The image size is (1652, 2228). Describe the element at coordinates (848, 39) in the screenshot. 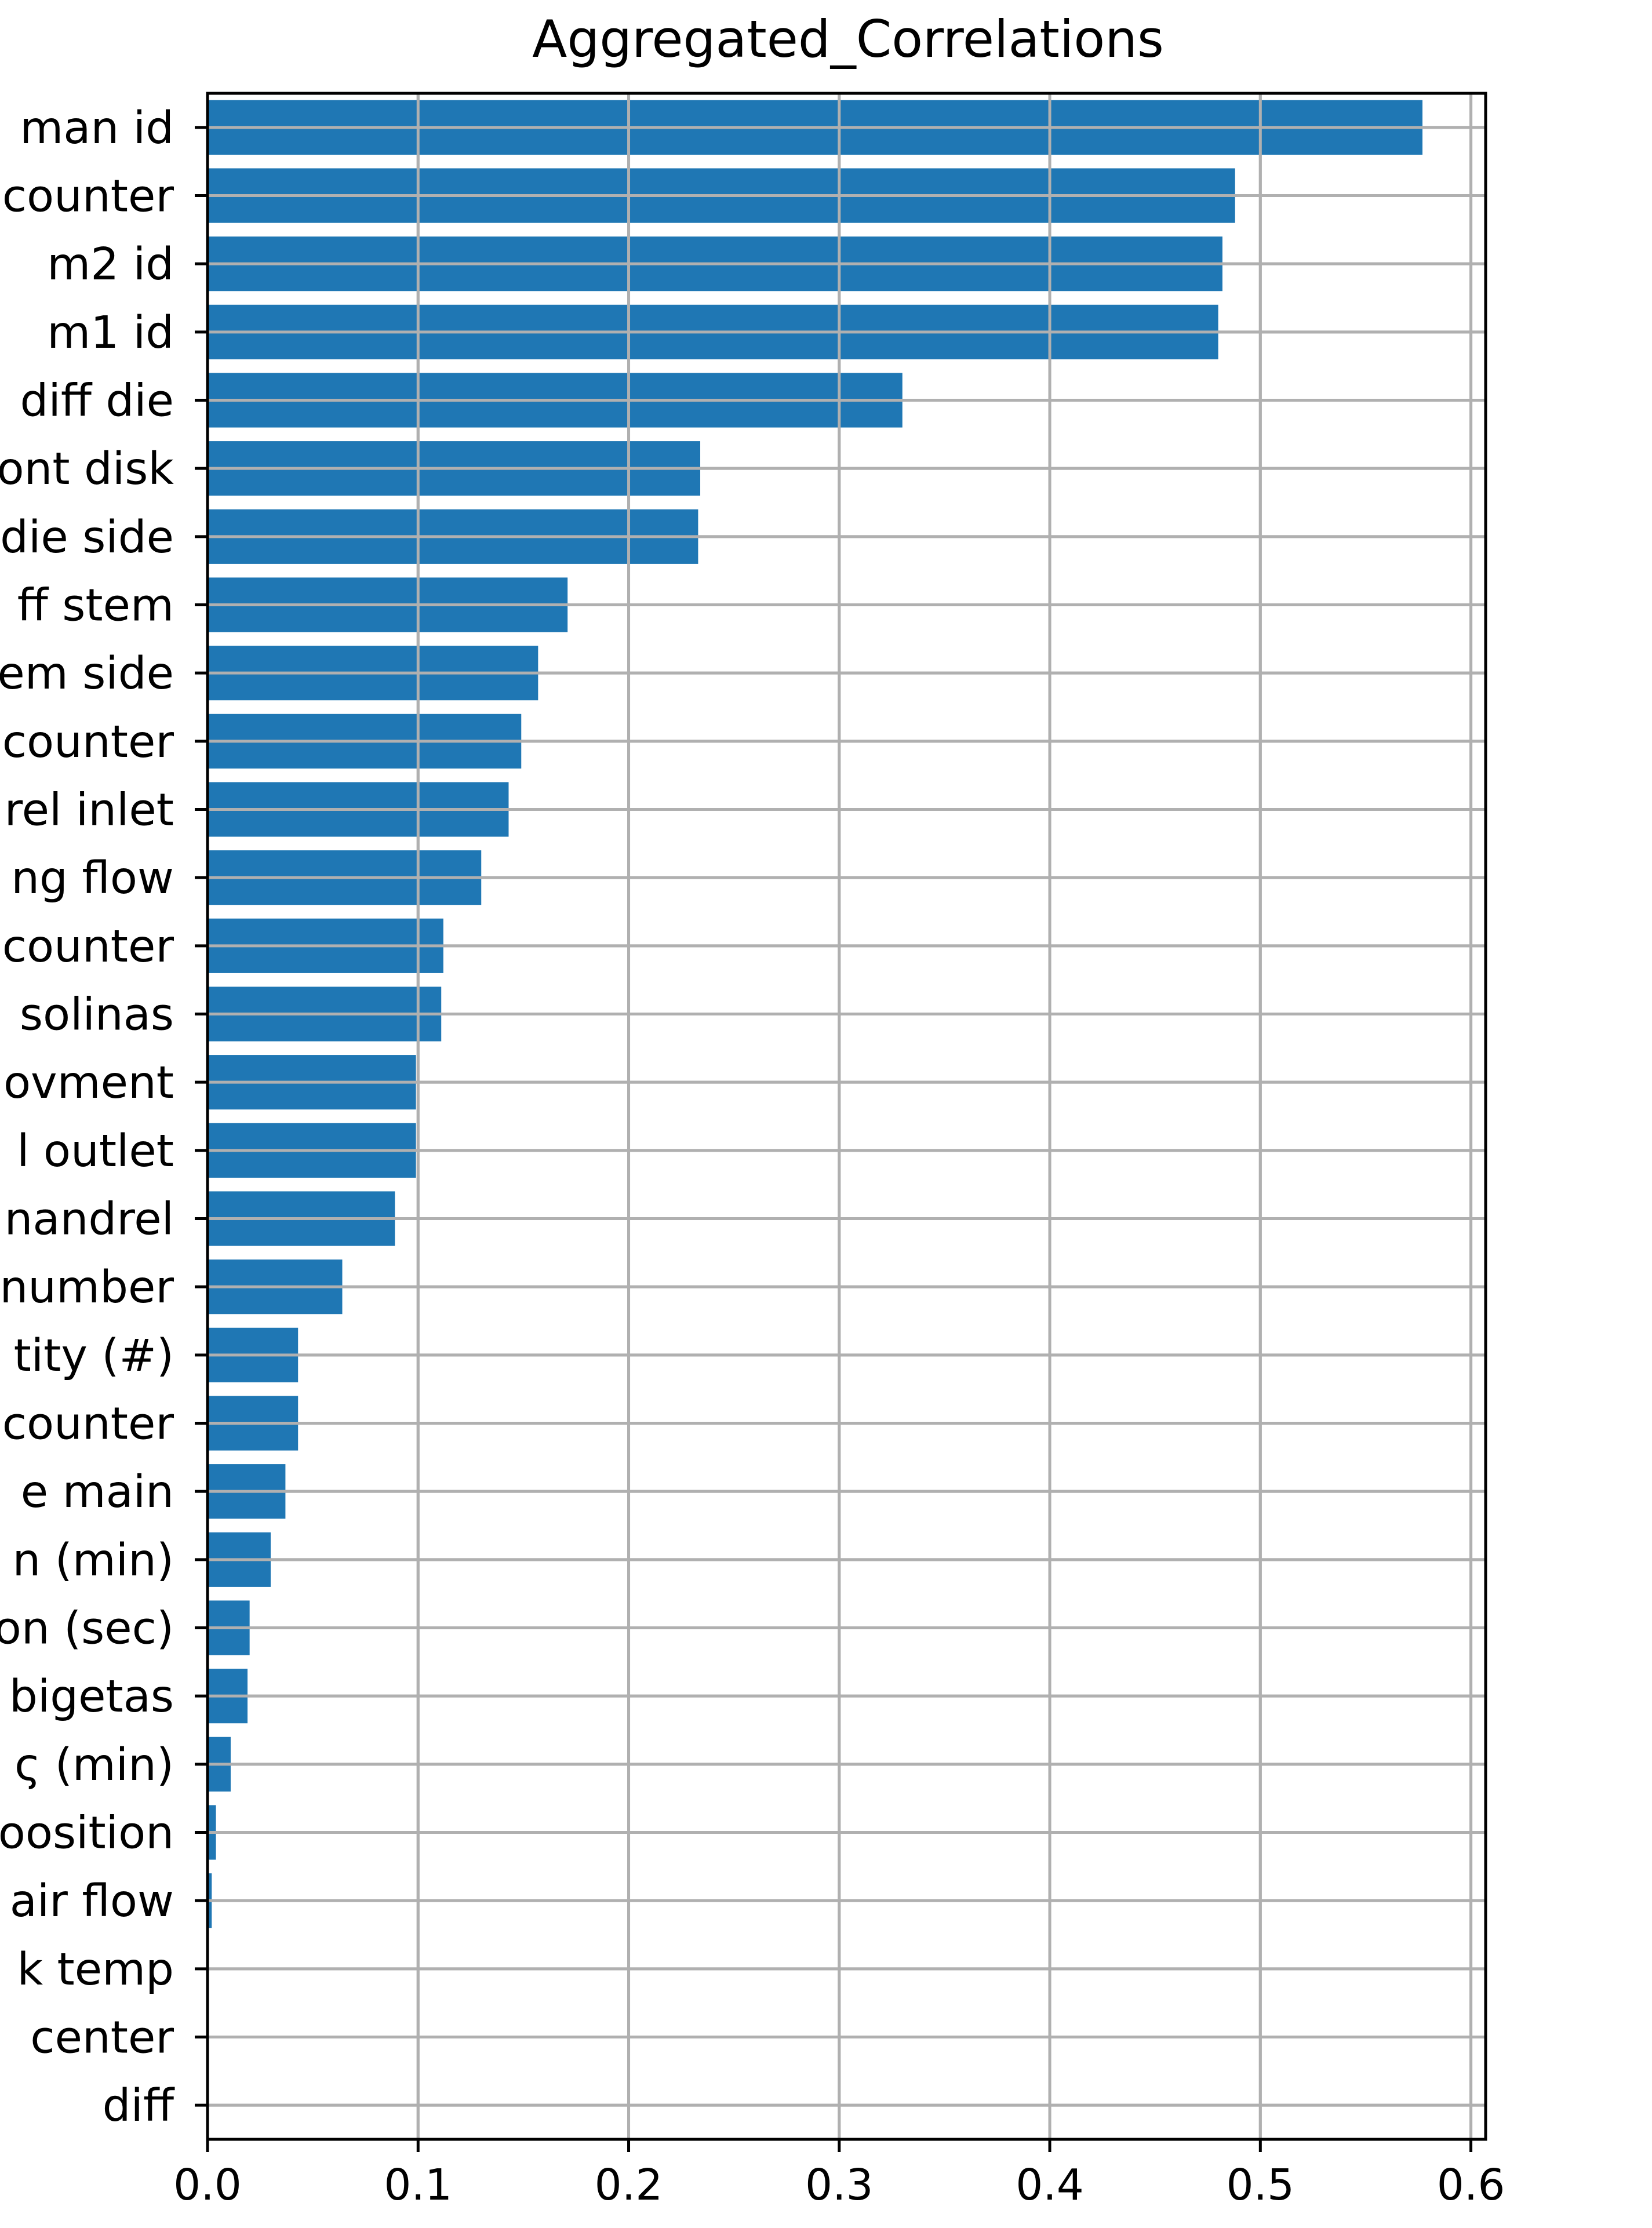

I see `chart-title: Aggregated_Correlations` at that location.